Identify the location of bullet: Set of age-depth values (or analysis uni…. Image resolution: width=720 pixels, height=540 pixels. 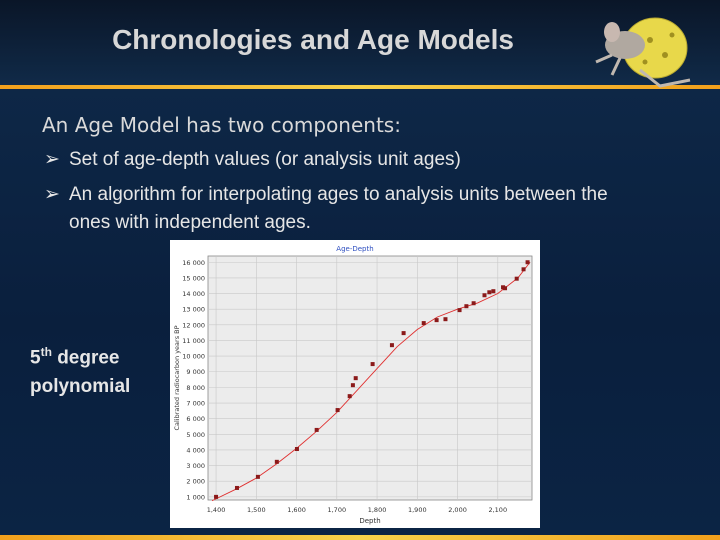
(336, 160).